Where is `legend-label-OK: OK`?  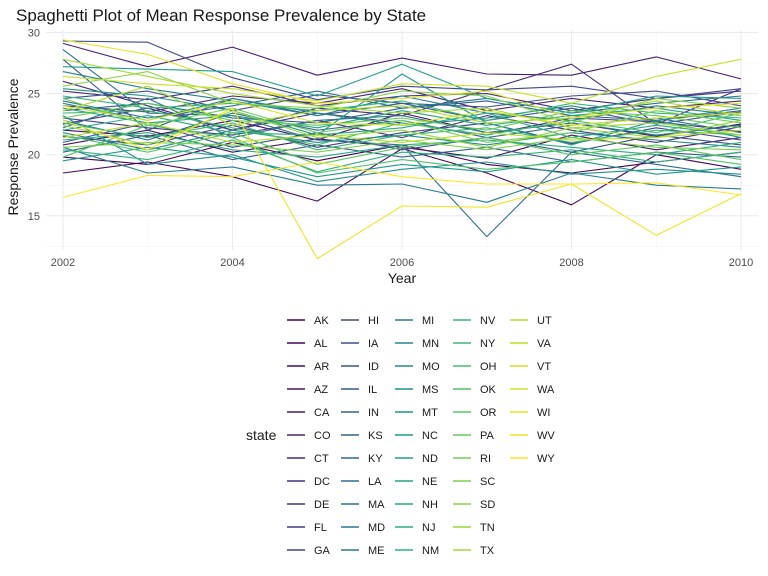 legend-label-OK: OK is located at coordinates (488, 390).